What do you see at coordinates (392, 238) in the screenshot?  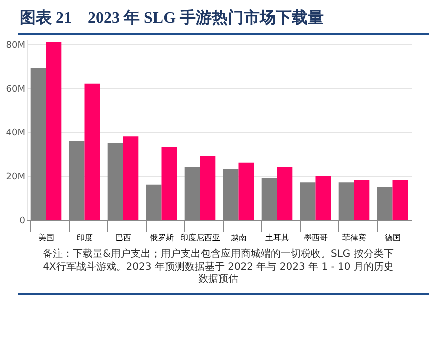 I see `x-tick-label: 德国` at bounding box center [392, 238].